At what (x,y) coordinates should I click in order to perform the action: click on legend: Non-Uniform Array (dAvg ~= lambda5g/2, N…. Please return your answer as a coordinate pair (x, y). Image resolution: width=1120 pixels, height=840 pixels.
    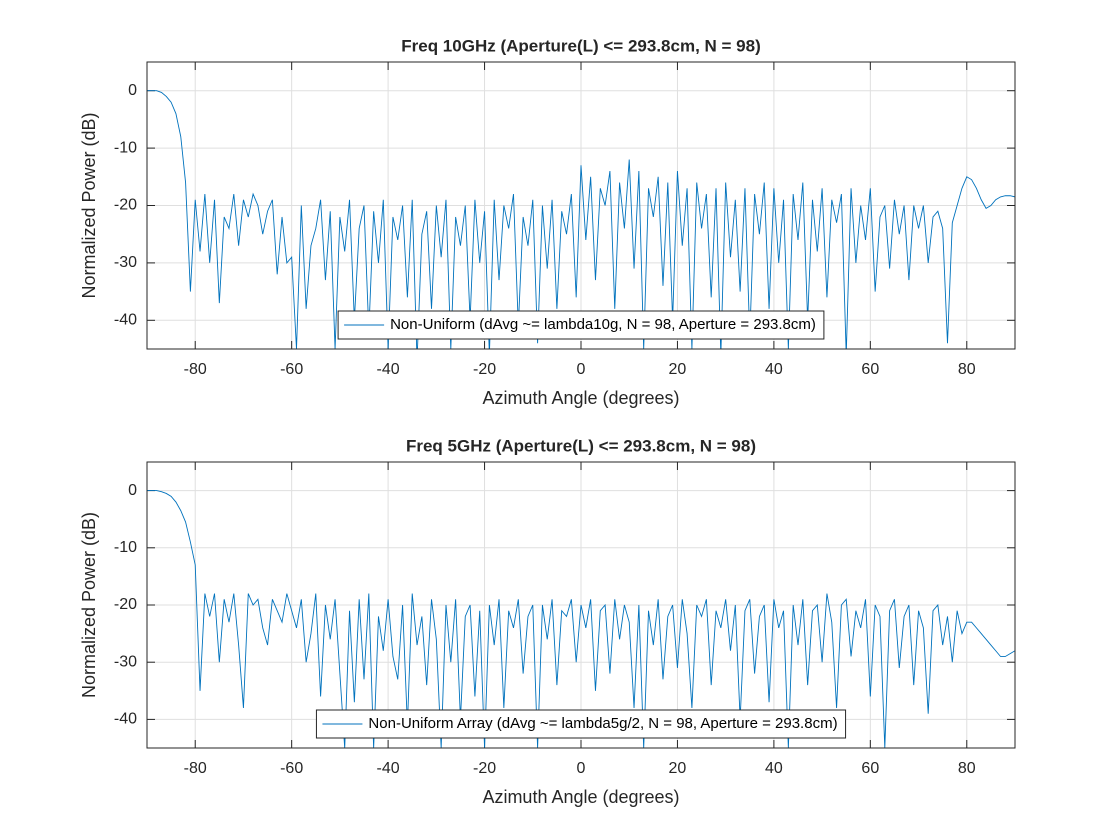
    Looking at the image, I should click on (581, 724).